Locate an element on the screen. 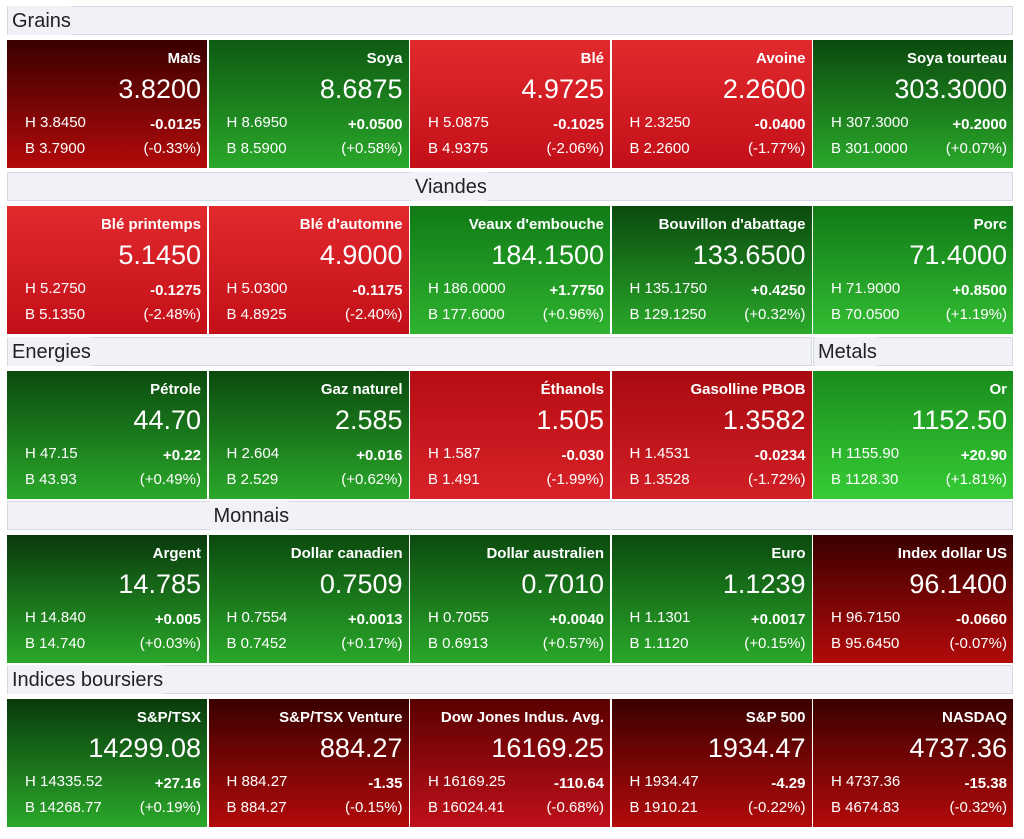 Image resolution: width=1024 pixels, height=839 pixels. quote-high: H 0.7055 is located at coordinates (458, 617).